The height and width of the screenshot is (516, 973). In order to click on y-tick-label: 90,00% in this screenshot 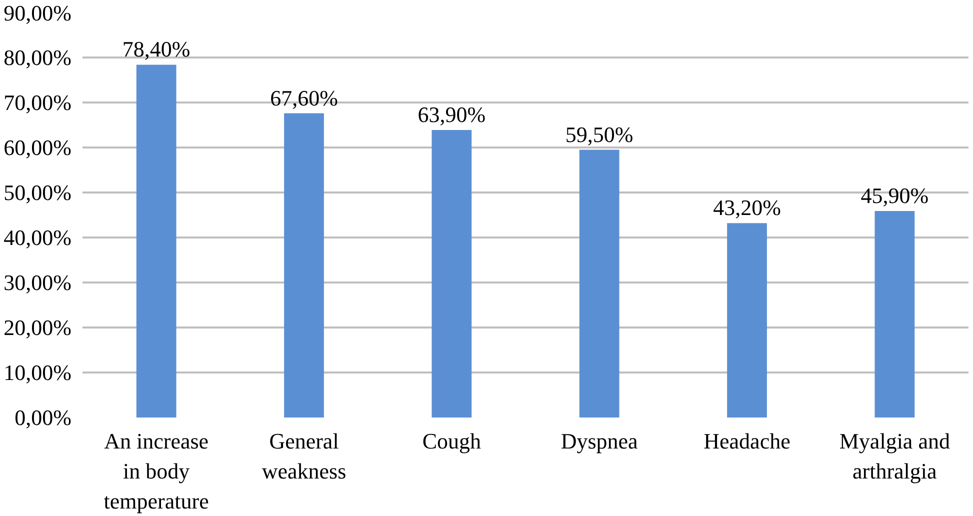, I will do `click(38, 13)`.